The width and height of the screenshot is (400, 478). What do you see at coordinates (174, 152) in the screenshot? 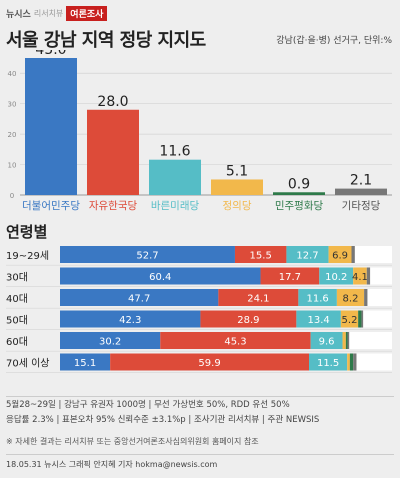
I see `bar-value-label: 11.6` at bounding box center [174, 152].